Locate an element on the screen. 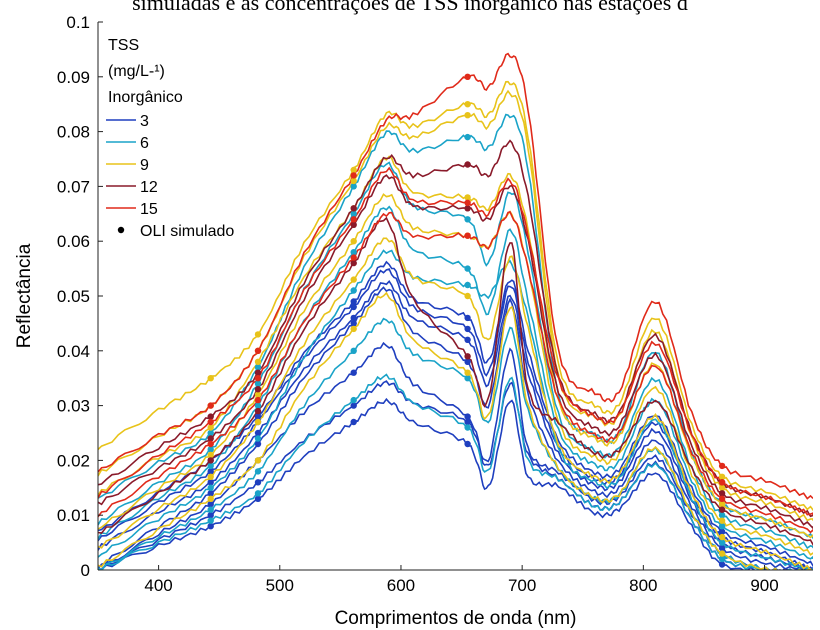 The image size is (820, 630). legend-title-line: TSS is located at coordinates (123, 45).